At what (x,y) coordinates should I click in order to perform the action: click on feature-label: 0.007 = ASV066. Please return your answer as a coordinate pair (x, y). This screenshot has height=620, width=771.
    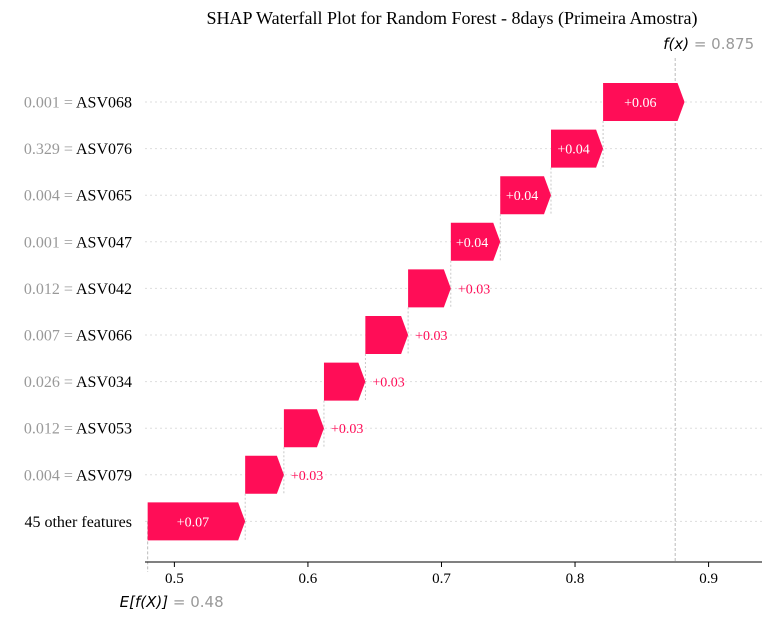
    Looking at the image, I should click on (78, 336).